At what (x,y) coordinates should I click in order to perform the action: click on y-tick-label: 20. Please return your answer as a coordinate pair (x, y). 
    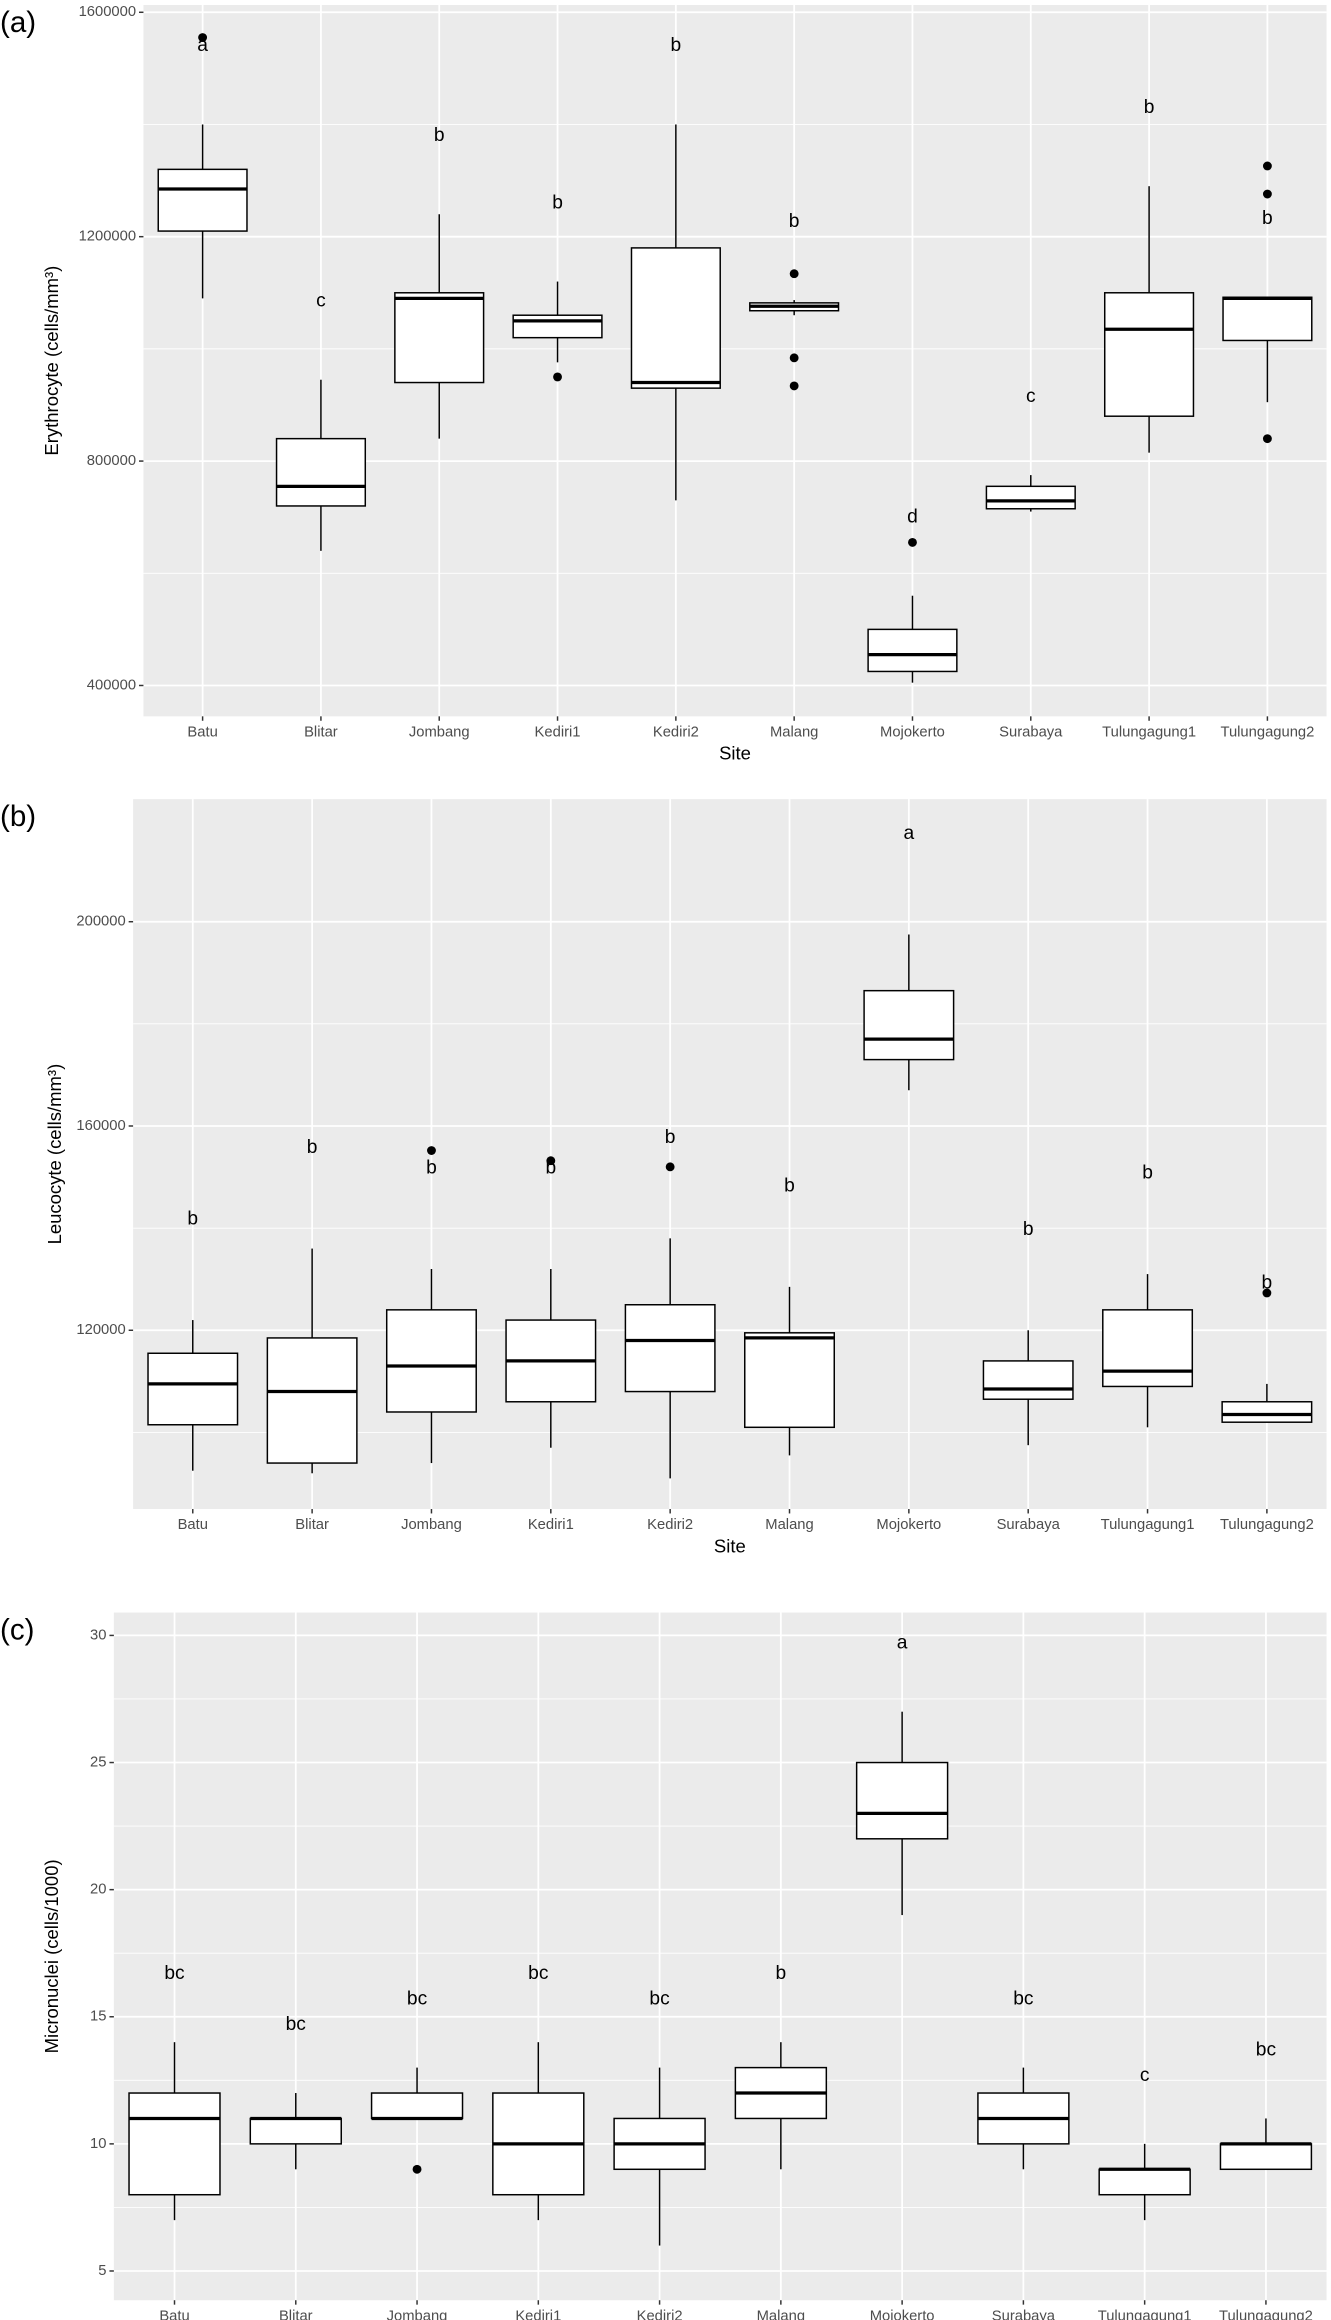
    Looking at the image, I should click on (98, 1890).